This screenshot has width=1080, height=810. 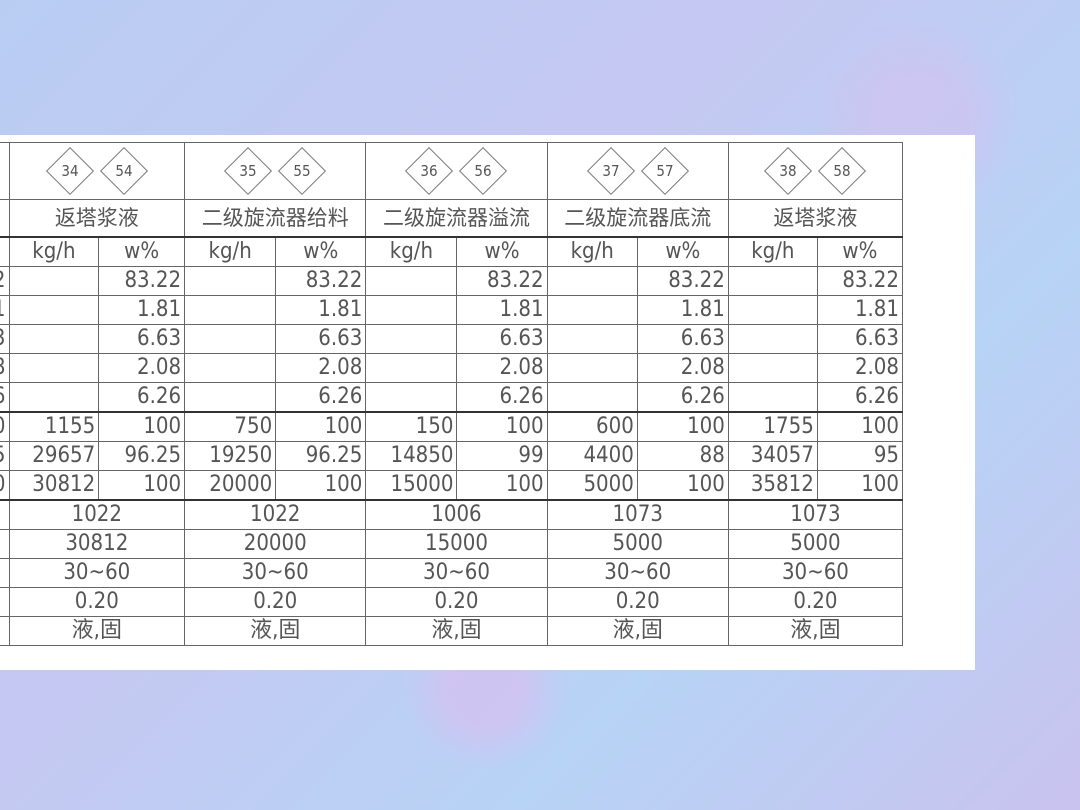 I want to click on value-cell: 14850, so click(x=411, y=456).